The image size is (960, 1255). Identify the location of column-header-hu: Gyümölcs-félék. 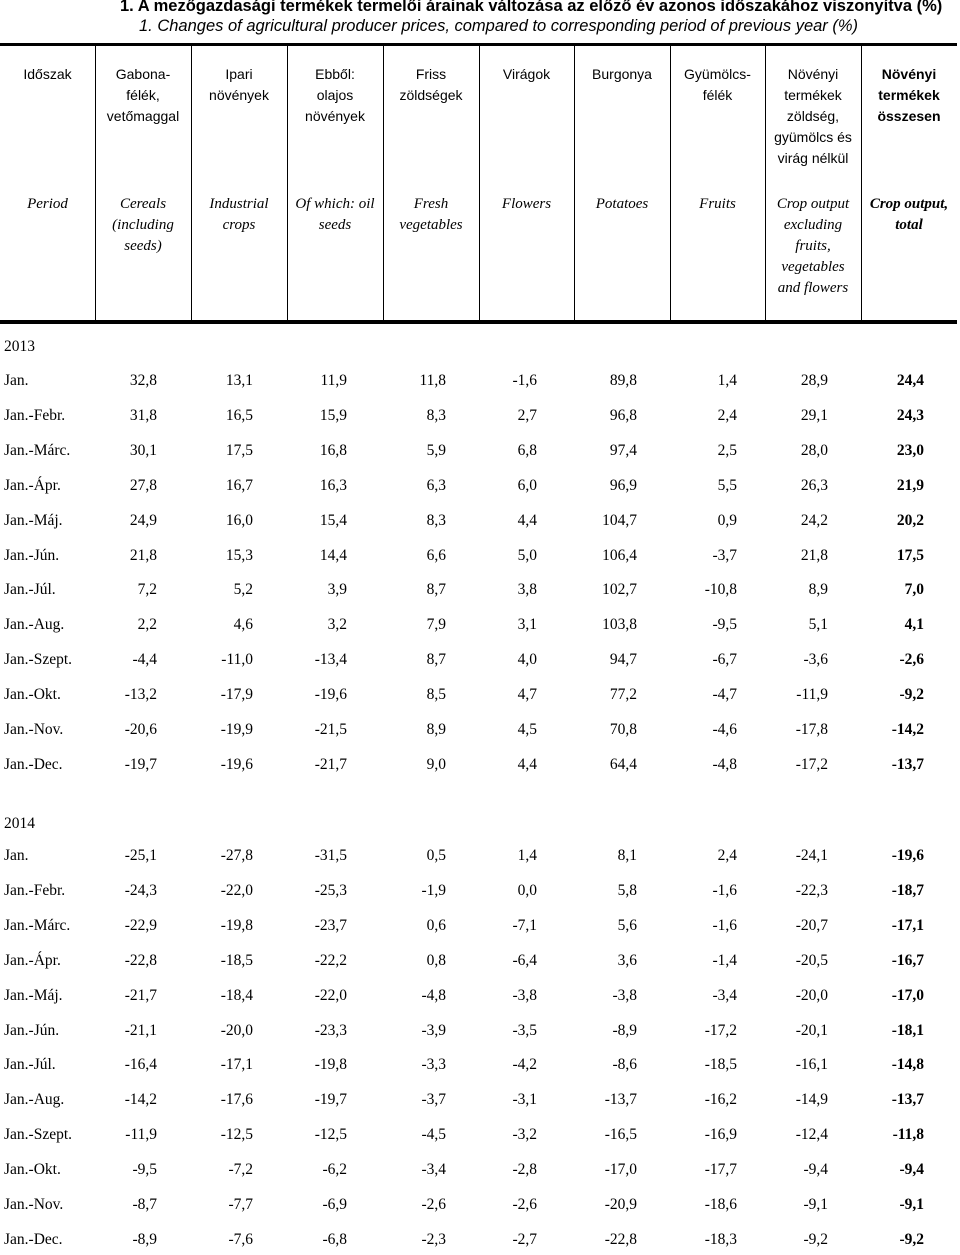
(717, 85).